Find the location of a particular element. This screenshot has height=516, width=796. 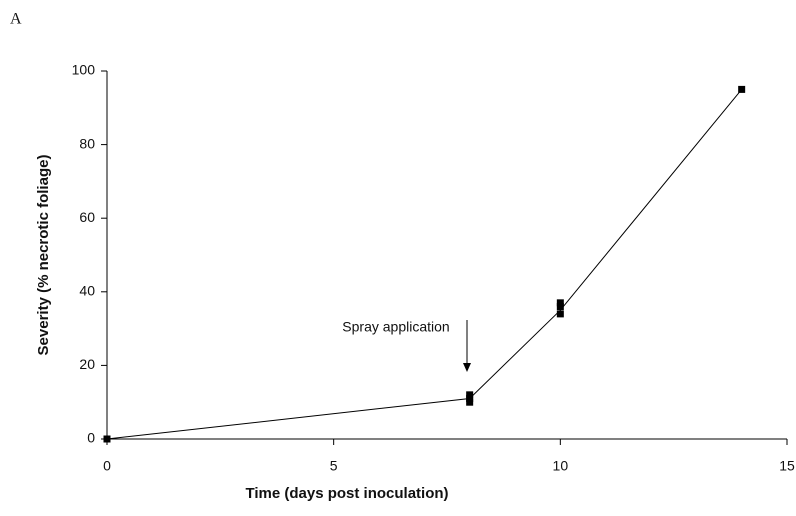

y-axis-label: Severity (% necrotic foliage) is located at coordinates (43, 255).